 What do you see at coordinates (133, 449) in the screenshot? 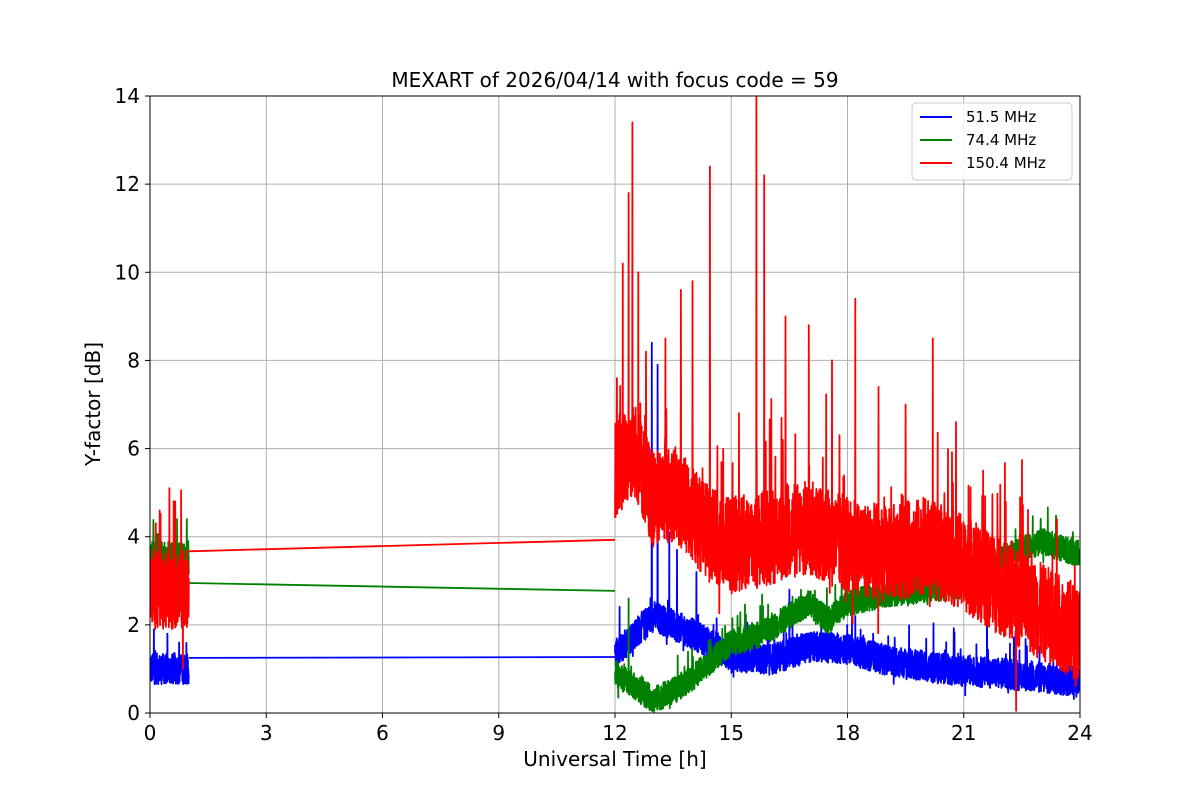
I see `y-tick-label: 6` at bounding box center [133, 449].